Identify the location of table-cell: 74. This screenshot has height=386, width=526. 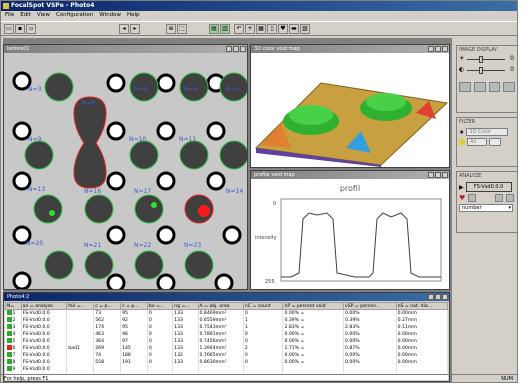
(107, 355).